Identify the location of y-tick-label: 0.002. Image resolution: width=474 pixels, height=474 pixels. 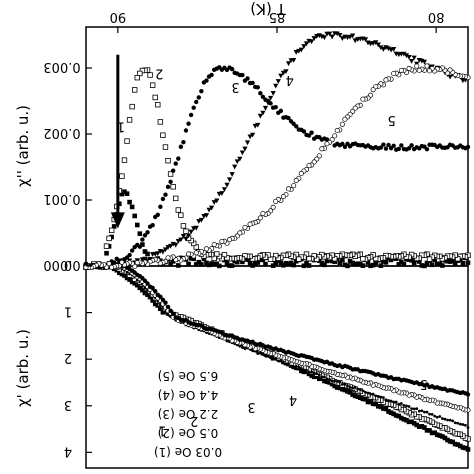
(61, 132).